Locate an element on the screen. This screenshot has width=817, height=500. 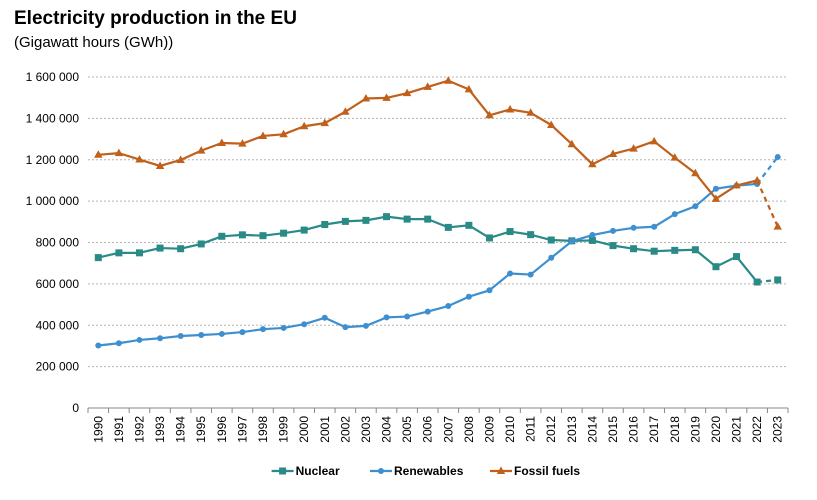
legend-label-nuclear: Nuclear is located at coordinates (318, 471).